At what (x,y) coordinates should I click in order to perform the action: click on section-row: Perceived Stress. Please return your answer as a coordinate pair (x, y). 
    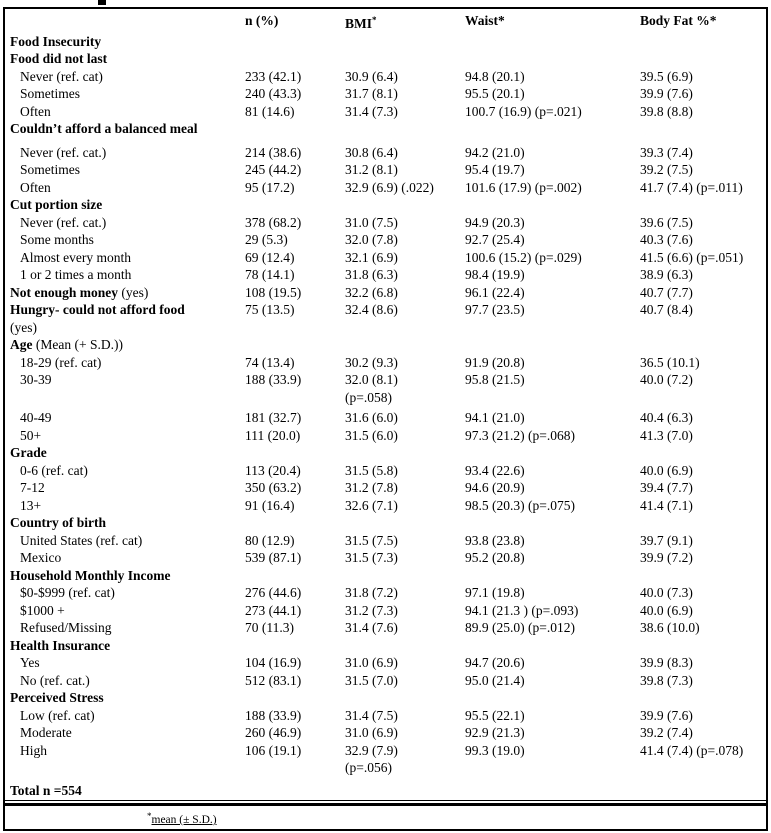
    Looking at the image, I should click on (385, 698).